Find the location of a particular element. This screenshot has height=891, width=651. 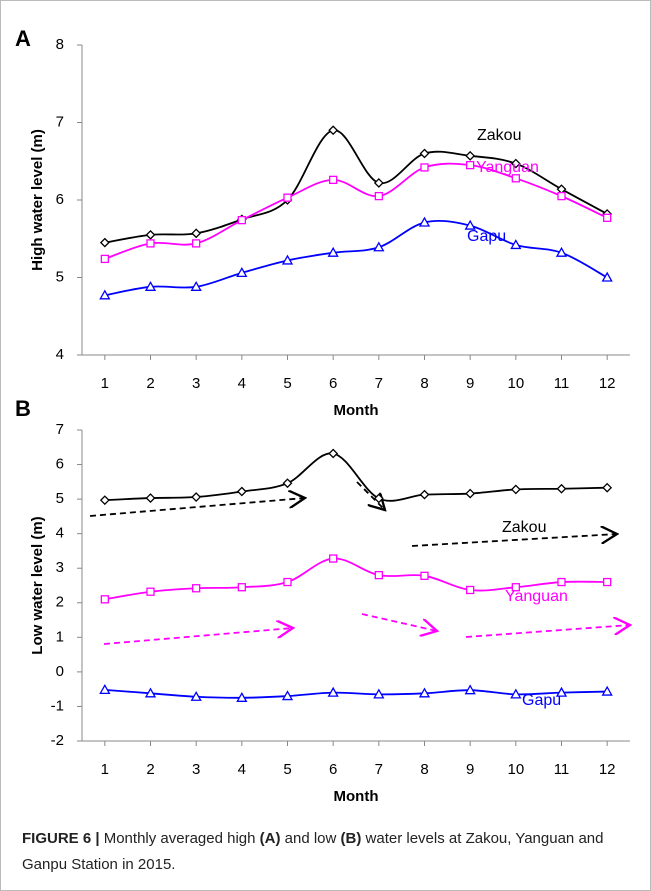

y-tick-label: 7 is located at coordinates (60, 429).